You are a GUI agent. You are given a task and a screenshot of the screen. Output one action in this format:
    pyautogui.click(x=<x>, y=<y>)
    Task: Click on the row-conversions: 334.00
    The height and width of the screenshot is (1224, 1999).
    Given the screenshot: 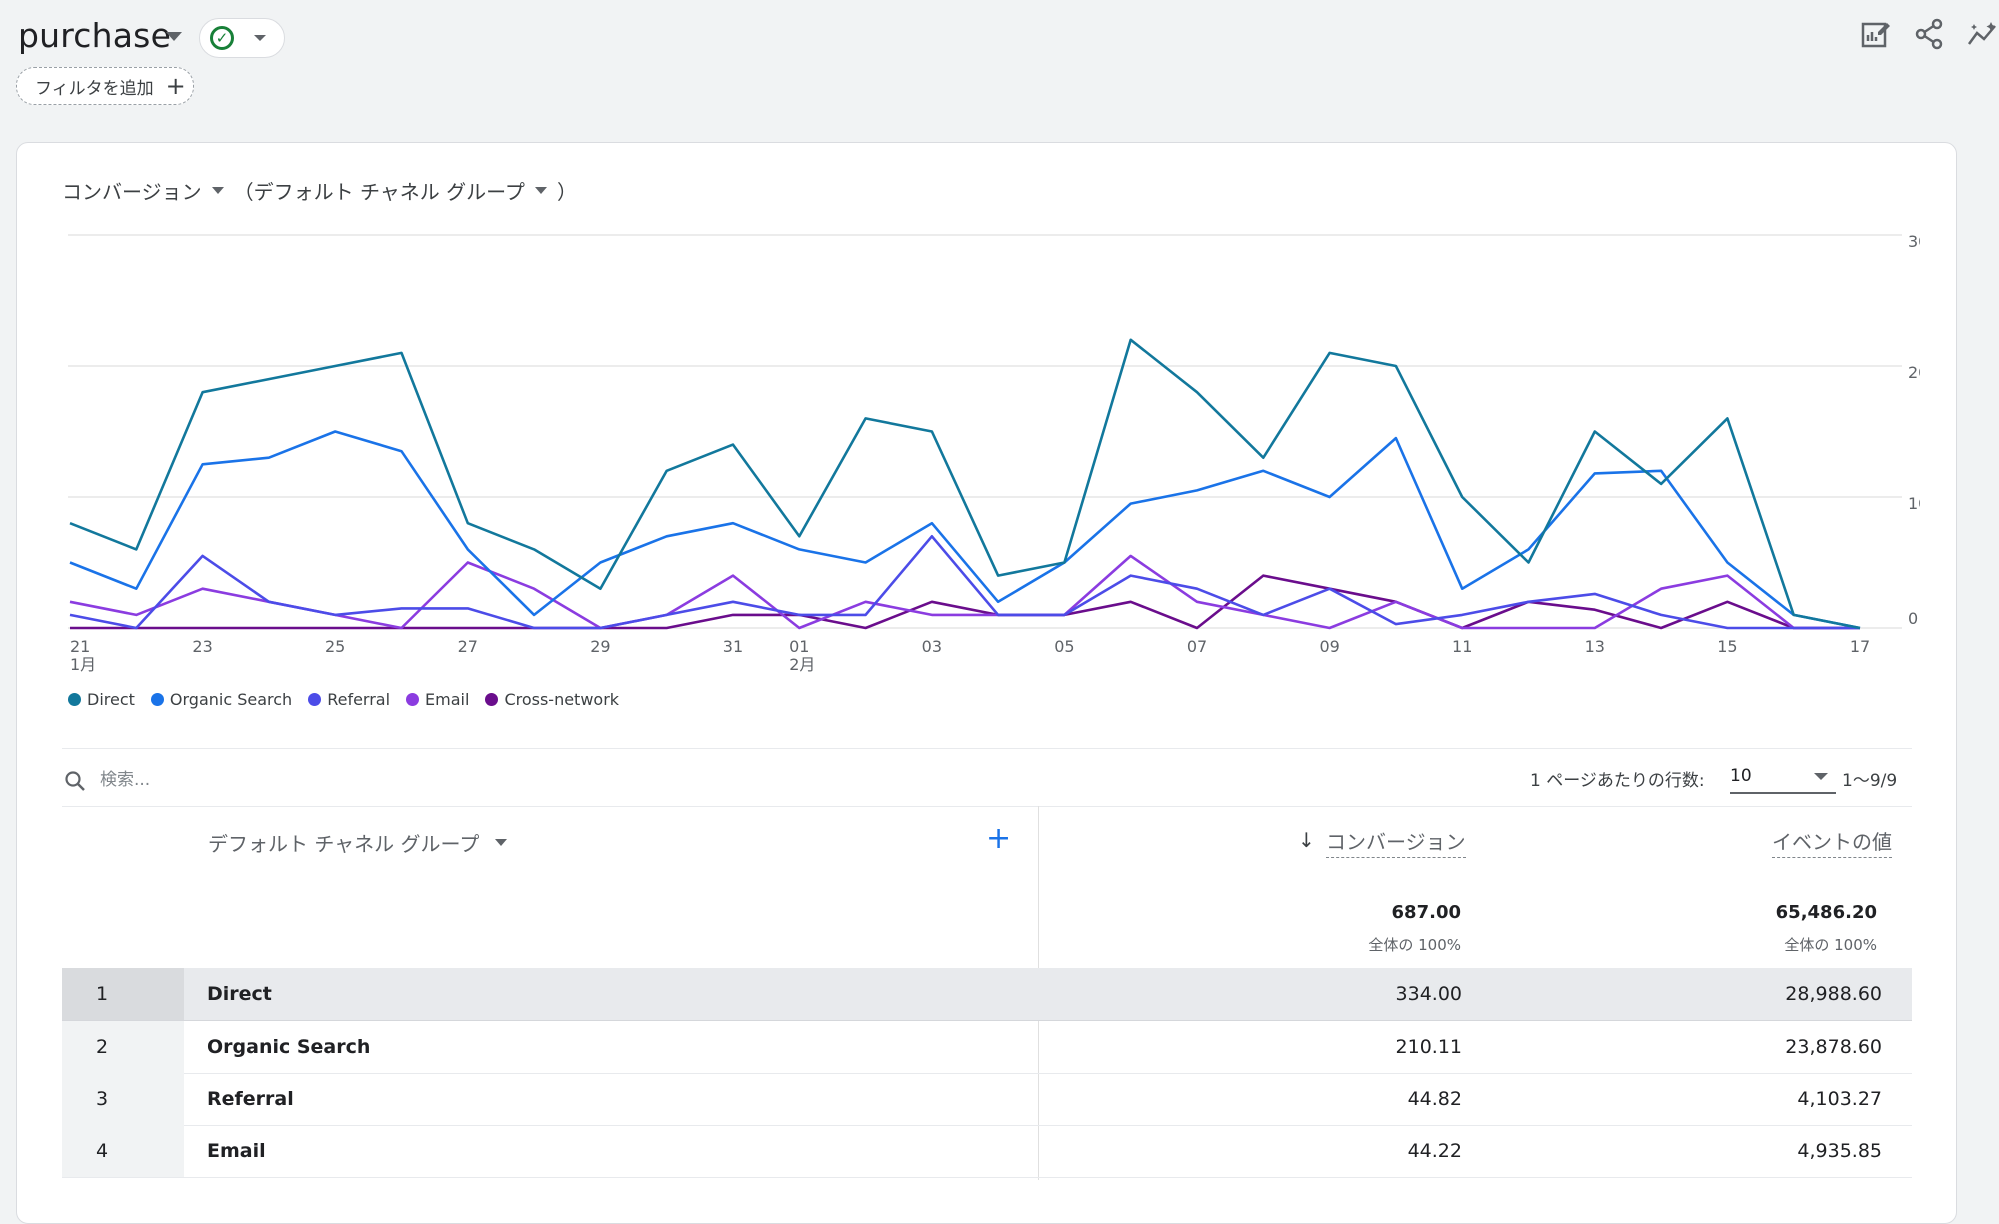 What is the action you would take?
    pyautogui.click(x=1428, y=994)
    